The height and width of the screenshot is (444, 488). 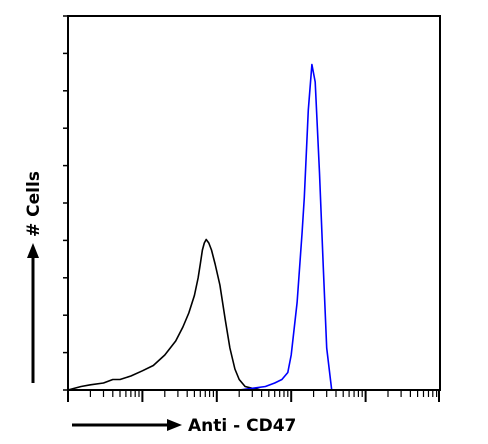 What do you see at coordinates (127, 425) in the screenshot?
I see `x-axis-arrow` at bounding box center [127, 425].